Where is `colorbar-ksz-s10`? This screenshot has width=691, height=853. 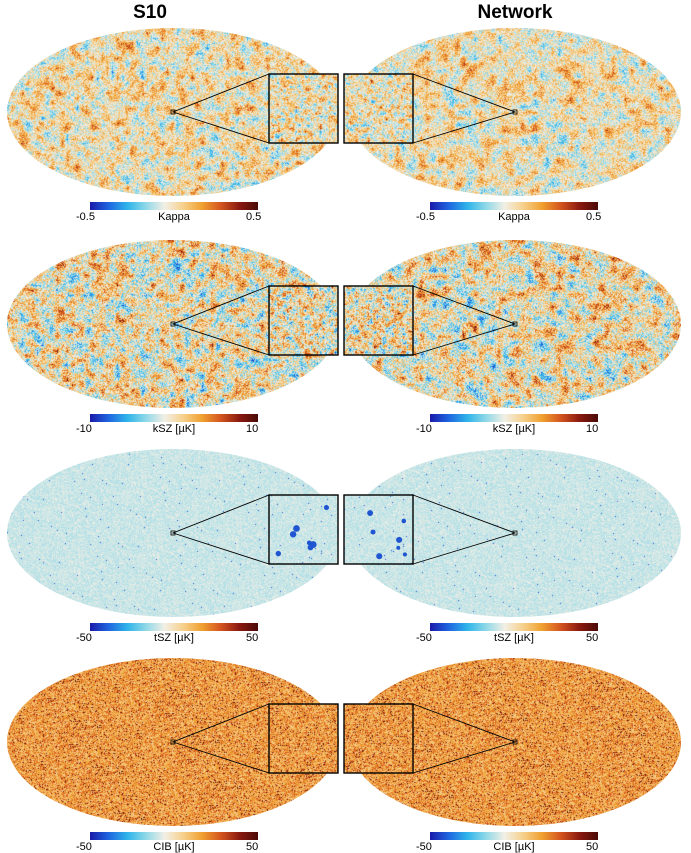
colorbar-ksz-s10 is located at coordinates (174, 418).